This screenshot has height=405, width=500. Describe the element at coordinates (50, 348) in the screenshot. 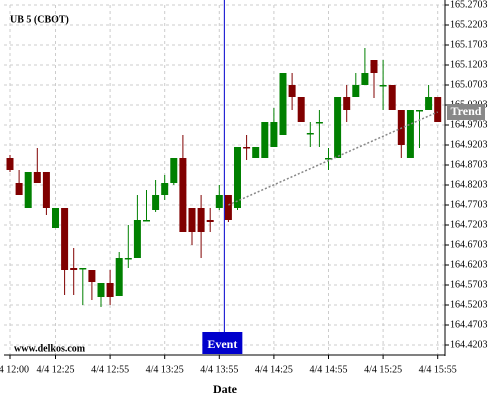

I see `watermark: www.delkos.com` at that location.